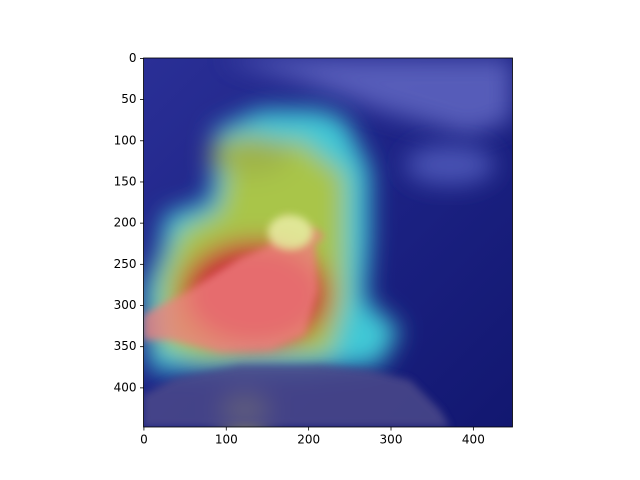 Image resolution: width=640 pixels, height=480 pixels. I want to click on x-tick-label: 100, so click(226, 440).